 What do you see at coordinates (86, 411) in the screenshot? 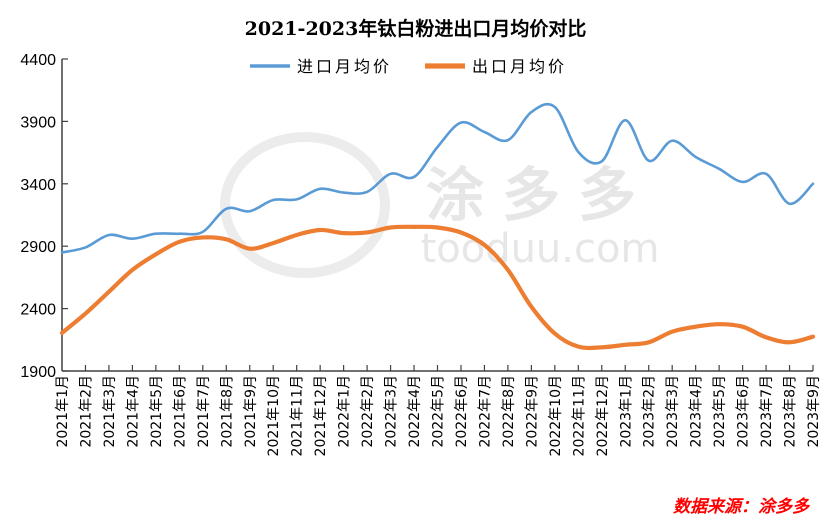
I see `x-tick-label: 2021年2月` at bounding box center [86, 411].